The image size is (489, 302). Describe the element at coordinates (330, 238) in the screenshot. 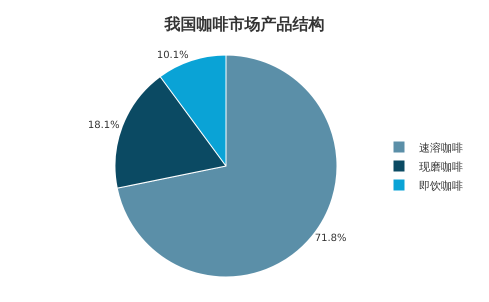

I see `data-label: 71.8%` at that location.